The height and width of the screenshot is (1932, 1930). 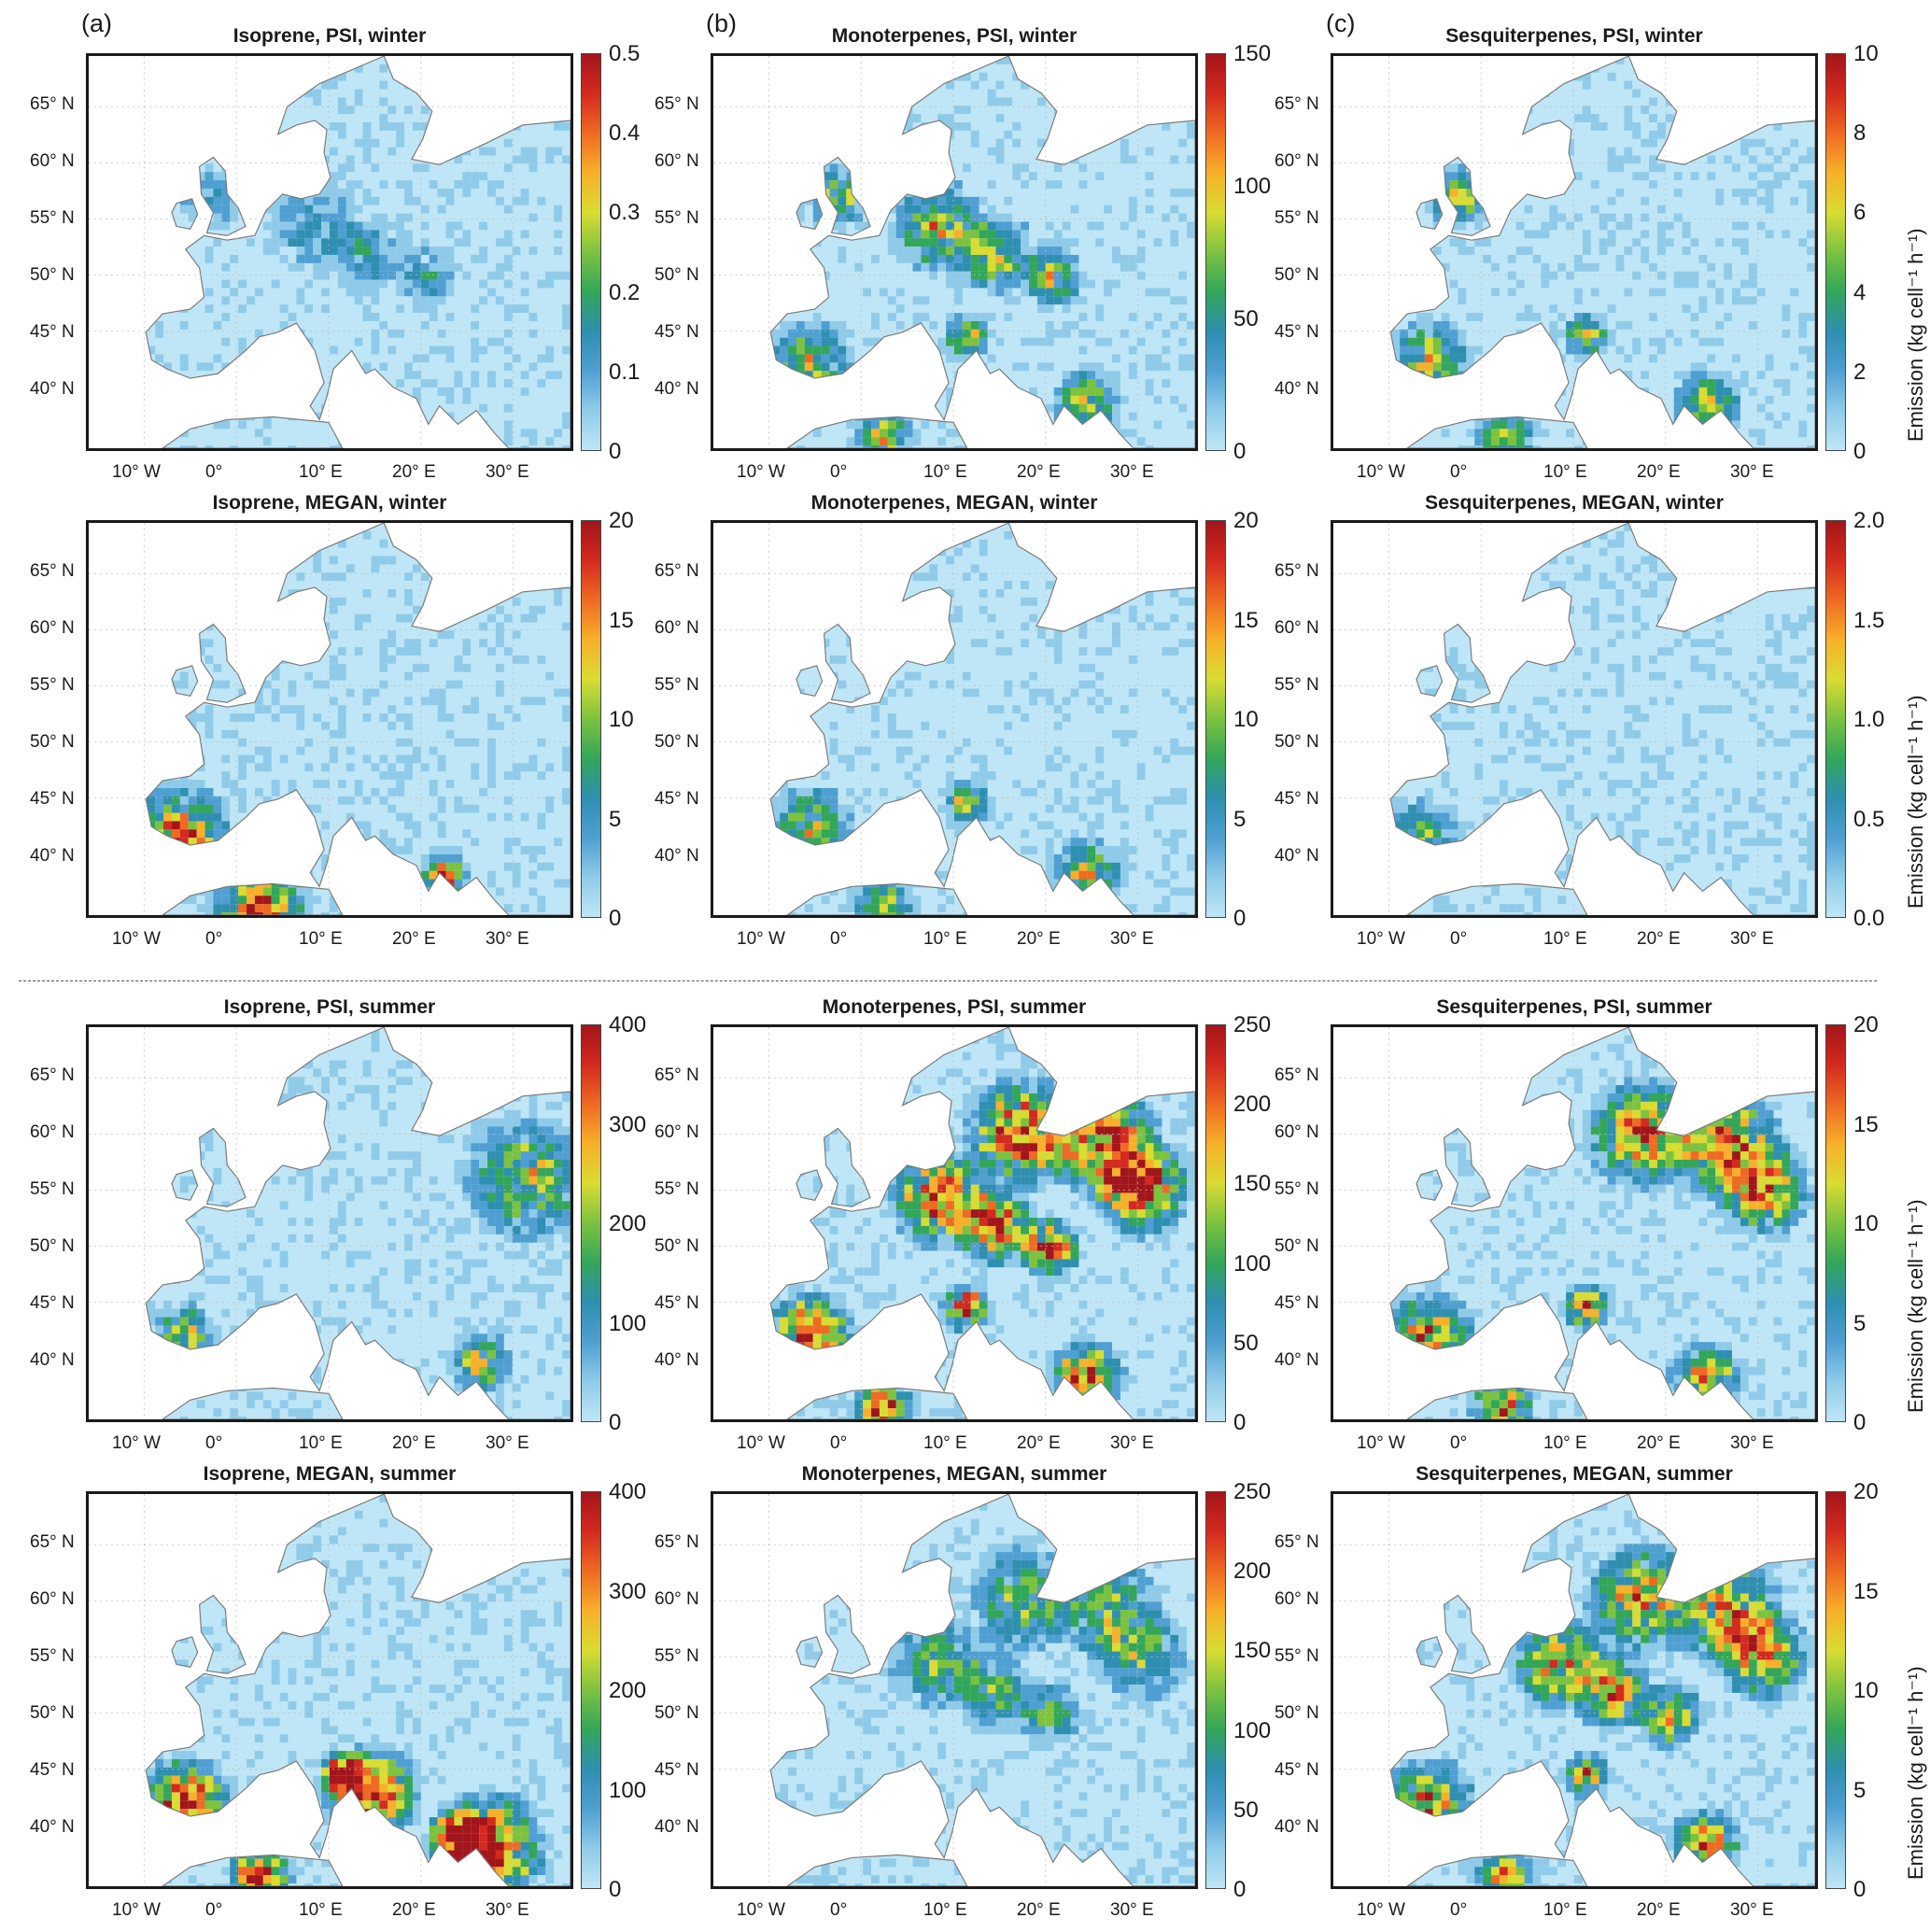 I want to click on colorbar-tick: 0.5, so click(x=1869, y=819).